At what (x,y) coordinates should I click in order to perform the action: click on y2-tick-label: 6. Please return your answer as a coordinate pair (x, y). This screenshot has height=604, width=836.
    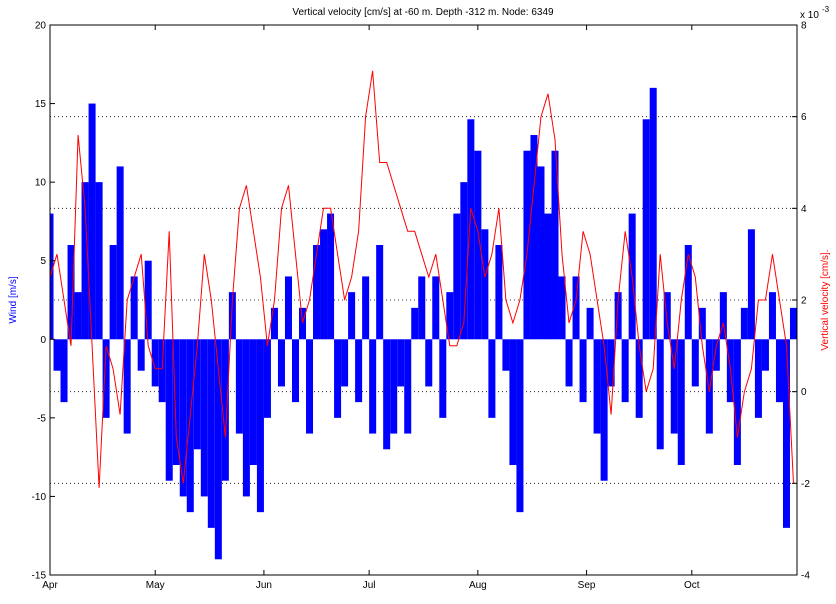
    Looking at the image, I should click on (804, 117).